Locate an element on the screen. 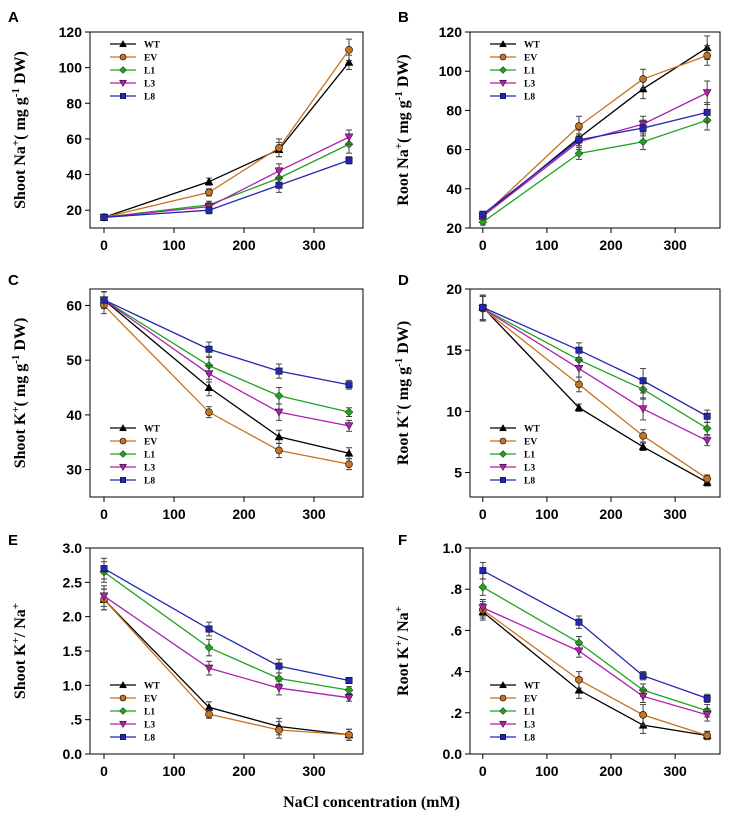 The height and width of the screenshot is (826, 743). series-line-ev is located at coordinates (595, 394).